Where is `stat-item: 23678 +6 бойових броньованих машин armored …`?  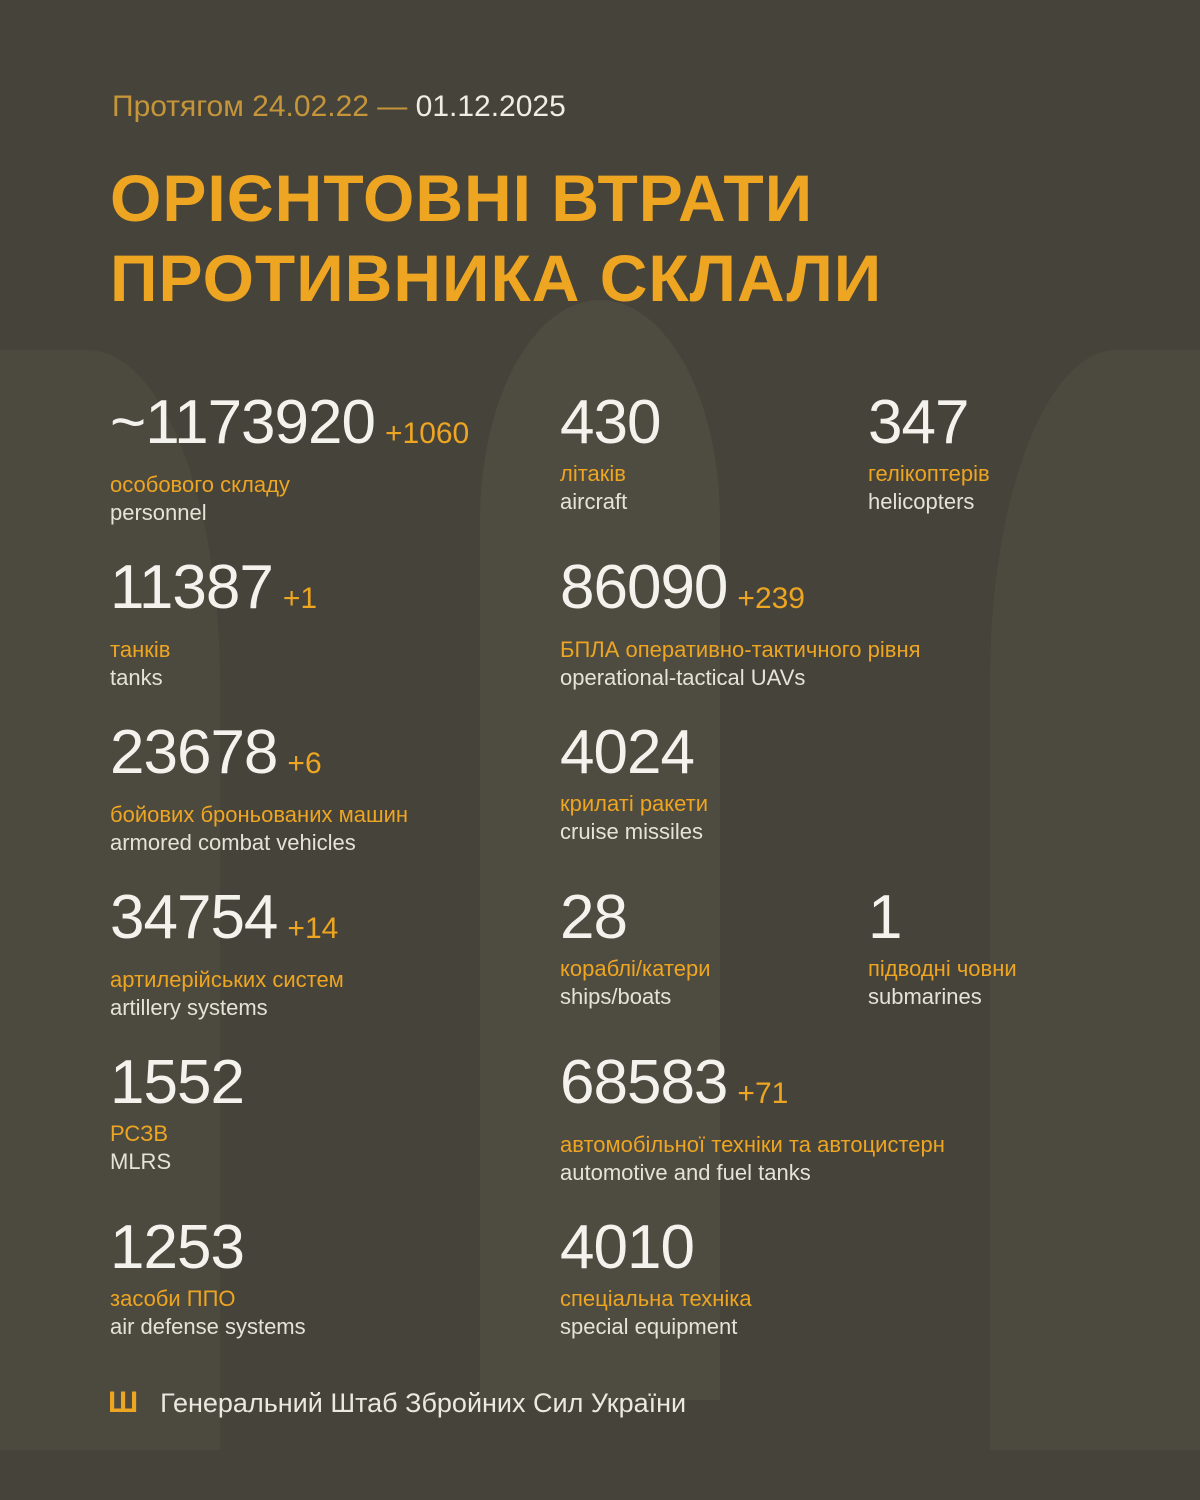
stat-item: 23678 +6 бойових броньованих машин armored … is located at coordinates (259, 789).